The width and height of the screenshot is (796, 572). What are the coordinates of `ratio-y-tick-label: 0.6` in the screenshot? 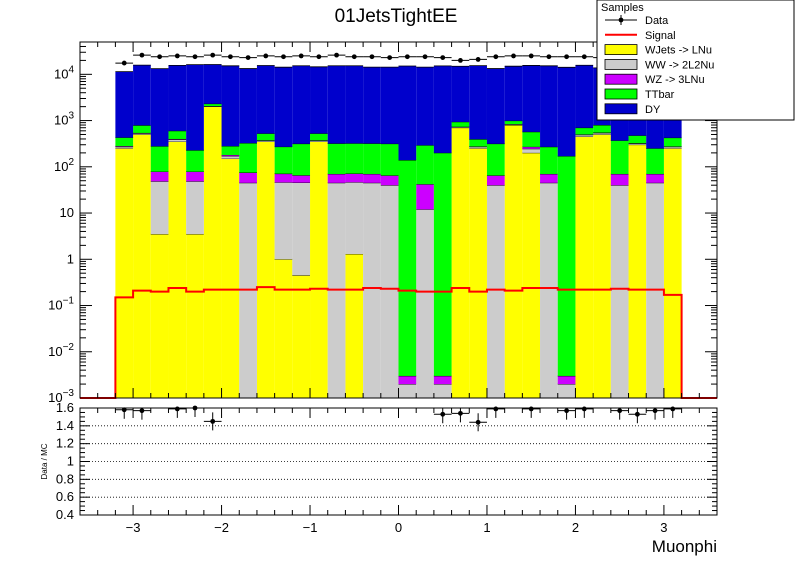 It's located at (65, 496).